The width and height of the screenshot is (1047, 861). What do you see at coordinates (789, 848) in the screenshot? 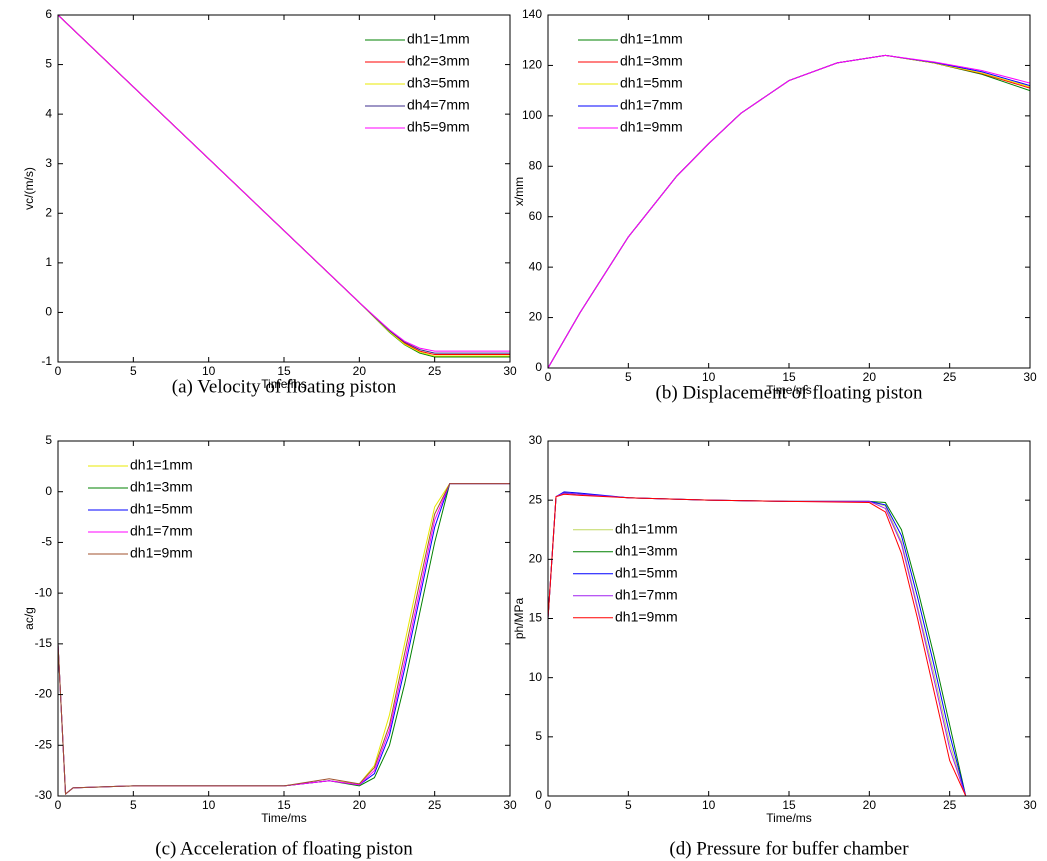
I see `caption: (d) Pressure for buffer chamber` at bounding box center [789, 848].